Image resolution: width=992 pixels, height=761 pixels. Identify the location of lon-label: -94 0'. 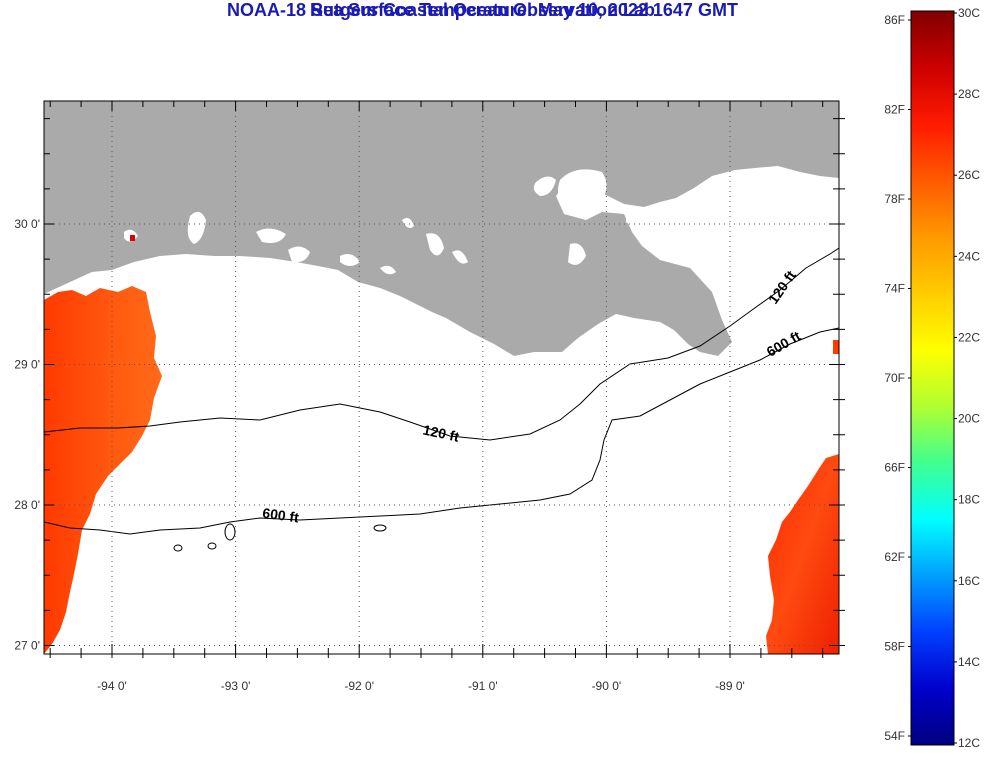
(112, 686).